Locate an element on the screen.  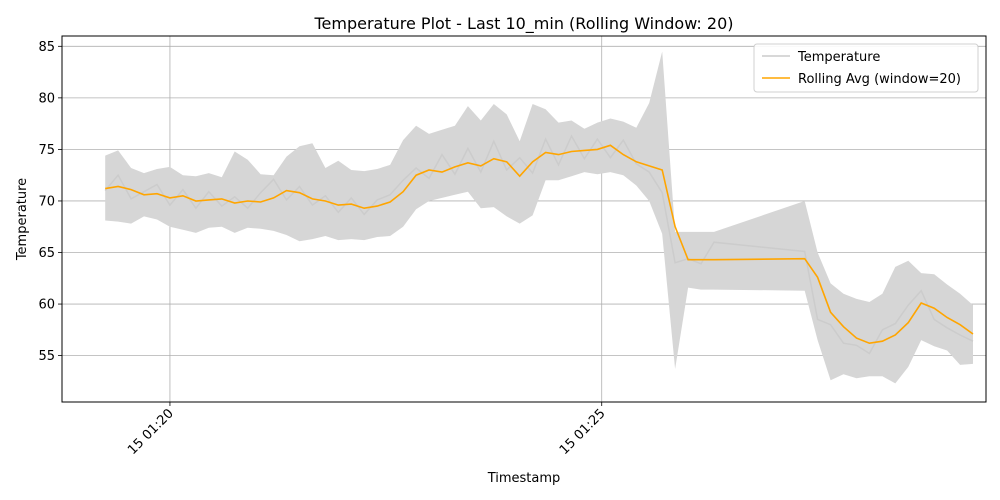
y-tick-label: 65 is located at coordinates (46, 253).